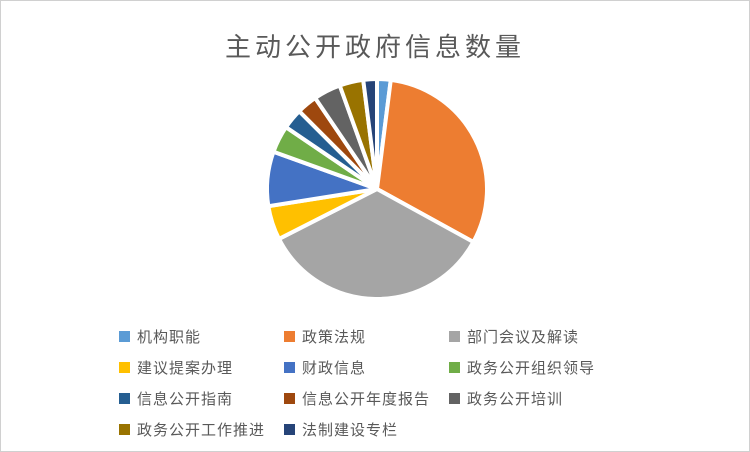 Image resolution: width=750 pixels, height=452 pixels. I want to click on legend-item: 政务公开组织领导, so click(522, 367).